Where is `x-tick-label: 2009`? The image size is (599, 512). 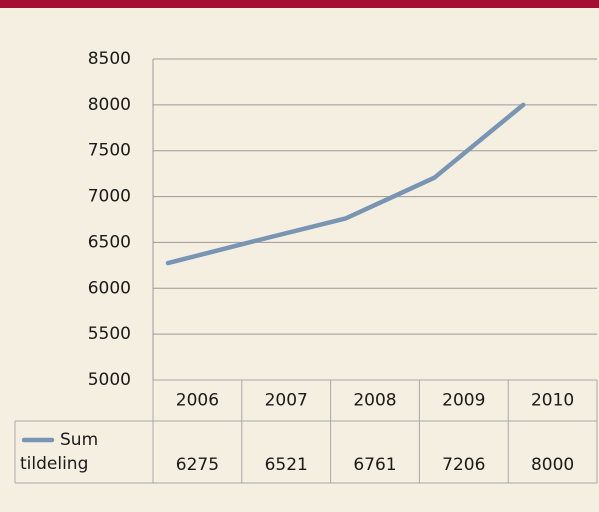 x-tick-label: 2009 is located at coordinates (463, 401).